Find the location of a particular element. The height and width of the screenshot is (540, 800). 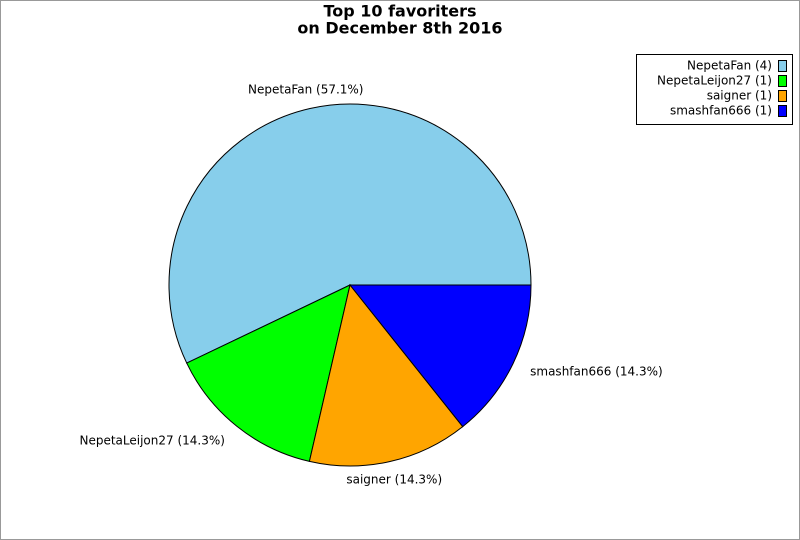

slice-label: smashfan666 (14.3%) is located at coordinates (596, 371).